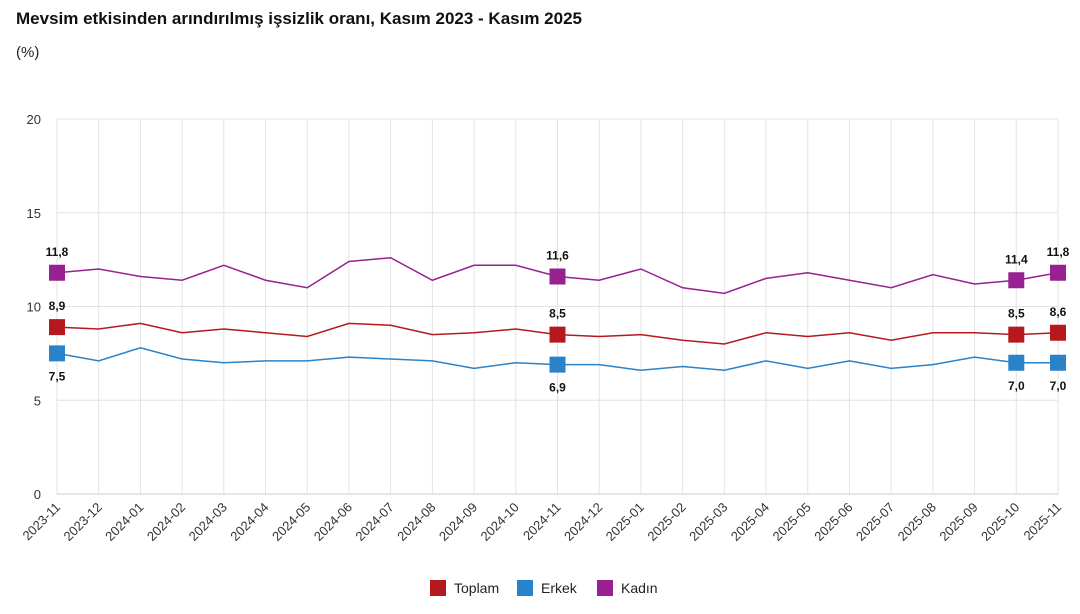 The image size is (1080, 614). Describe the element at coordinates (708, 522) in the screenshot. I see `x-tick-label: 2025-03` at that location.